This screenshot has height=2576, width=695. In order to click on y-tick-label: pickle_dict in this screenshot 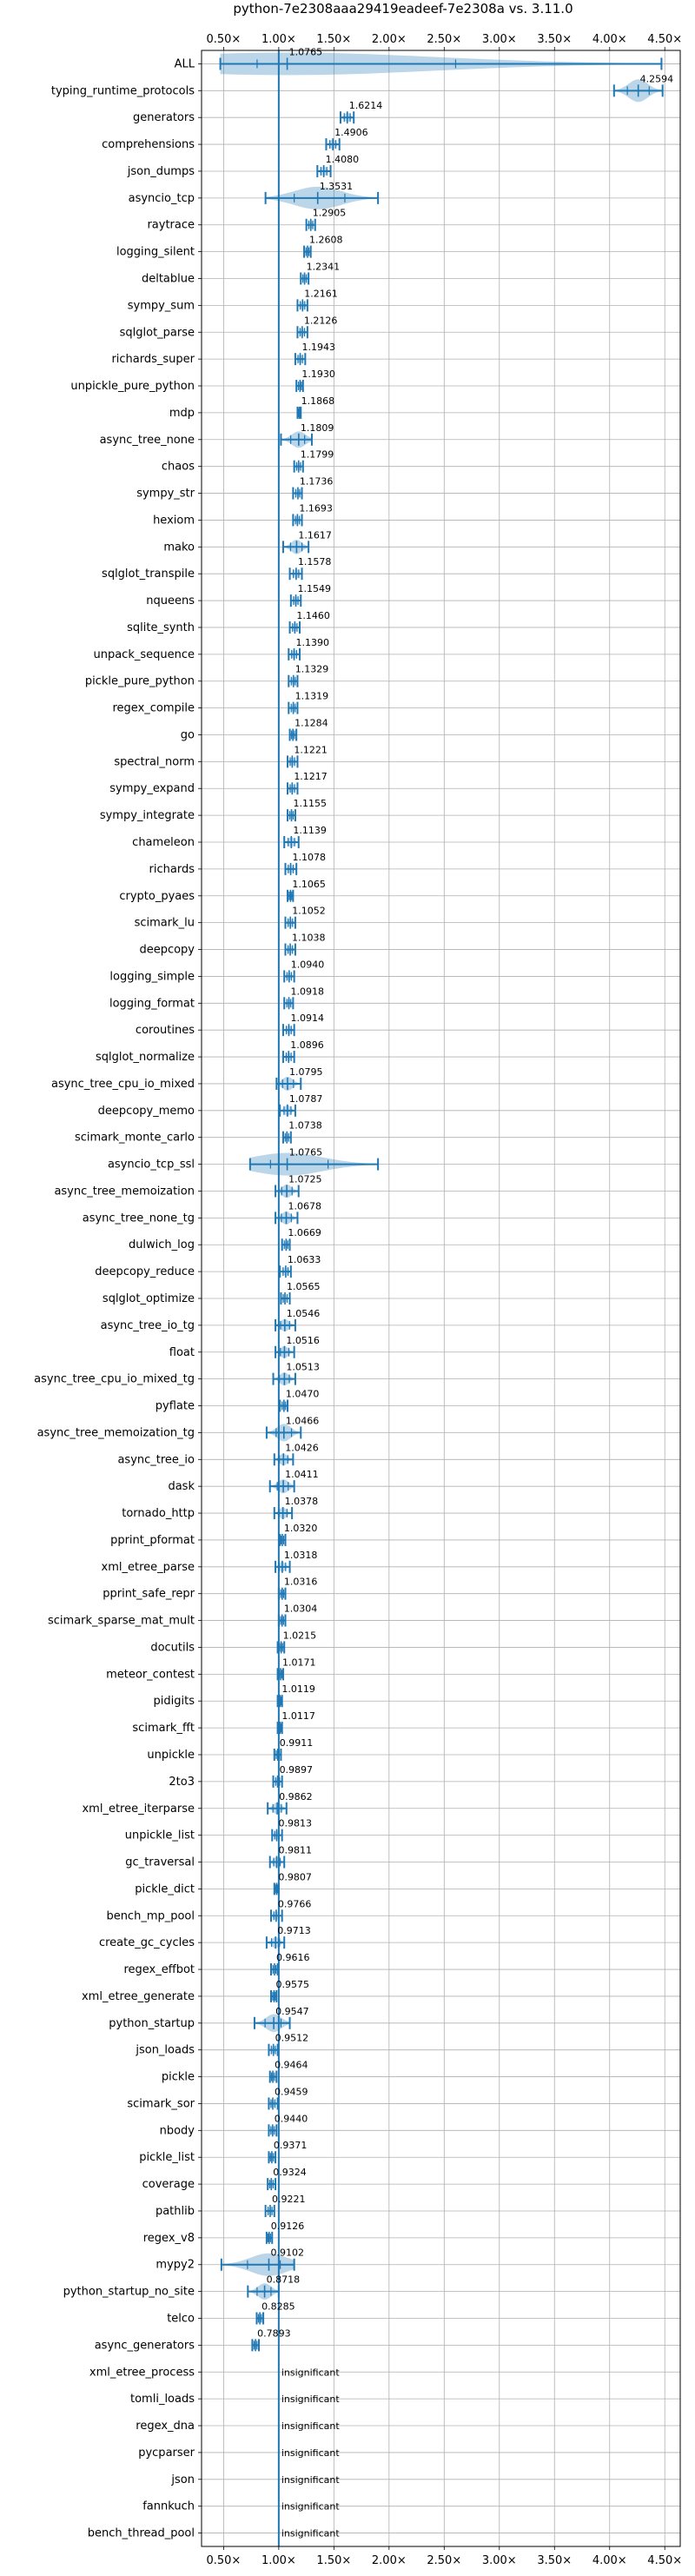, I will do `click(165, 1888)`.